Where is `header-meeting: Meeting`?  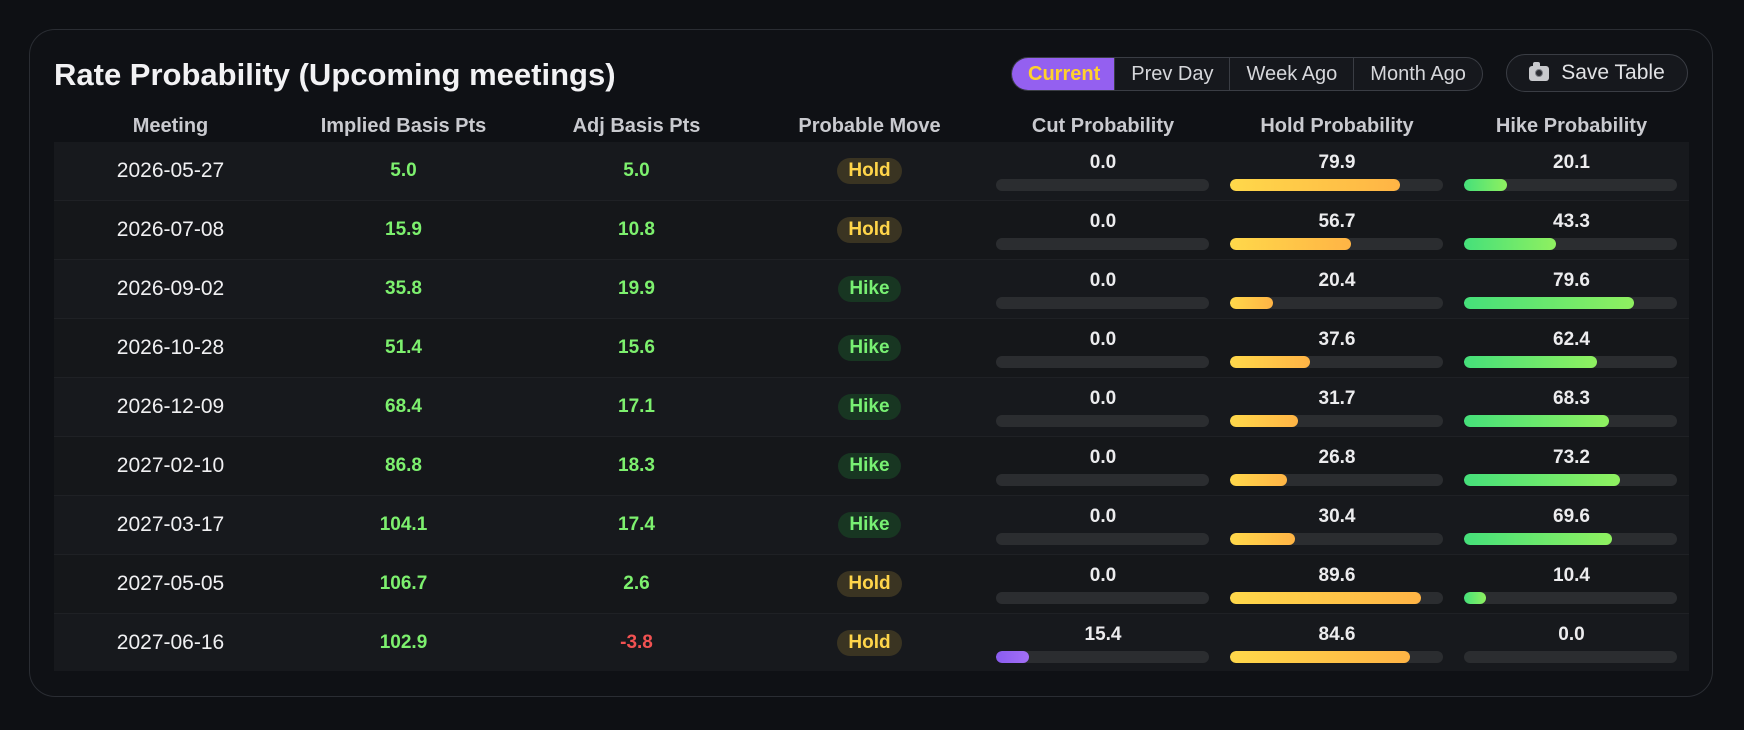 header-meeting: Meeting is located at coordinates (170, 125).